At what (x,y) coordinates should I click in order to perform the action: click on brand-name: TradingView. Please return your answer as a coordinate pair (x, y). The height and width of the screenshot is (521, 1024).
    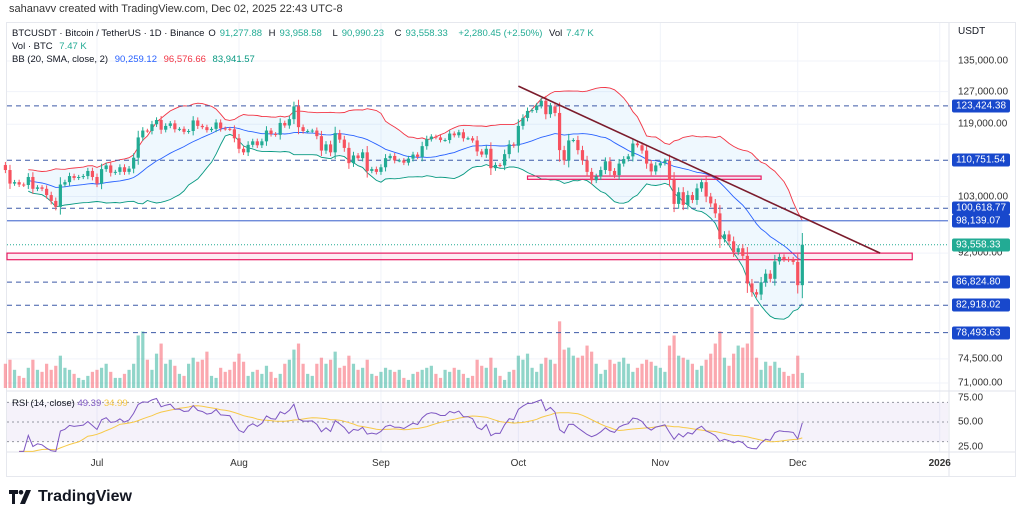
    Looking at the image, I should click on (85, 496).